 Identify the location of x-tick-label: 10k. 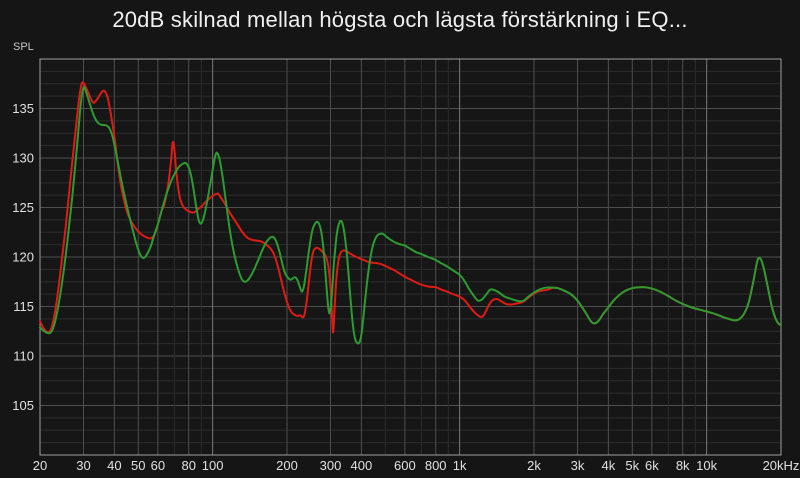
(706, 465).